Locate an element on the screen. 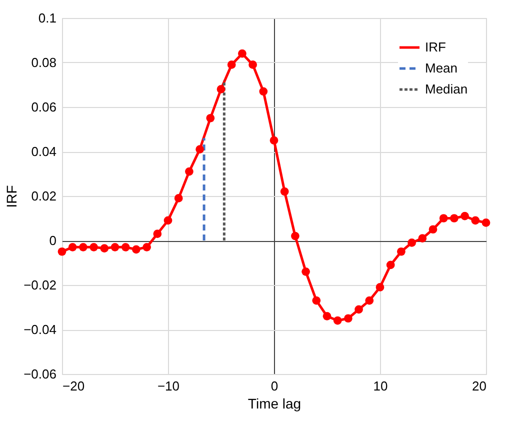 This screenshot has width=518, height=429. legend-label: IRF is located at coordinates (435, 47).